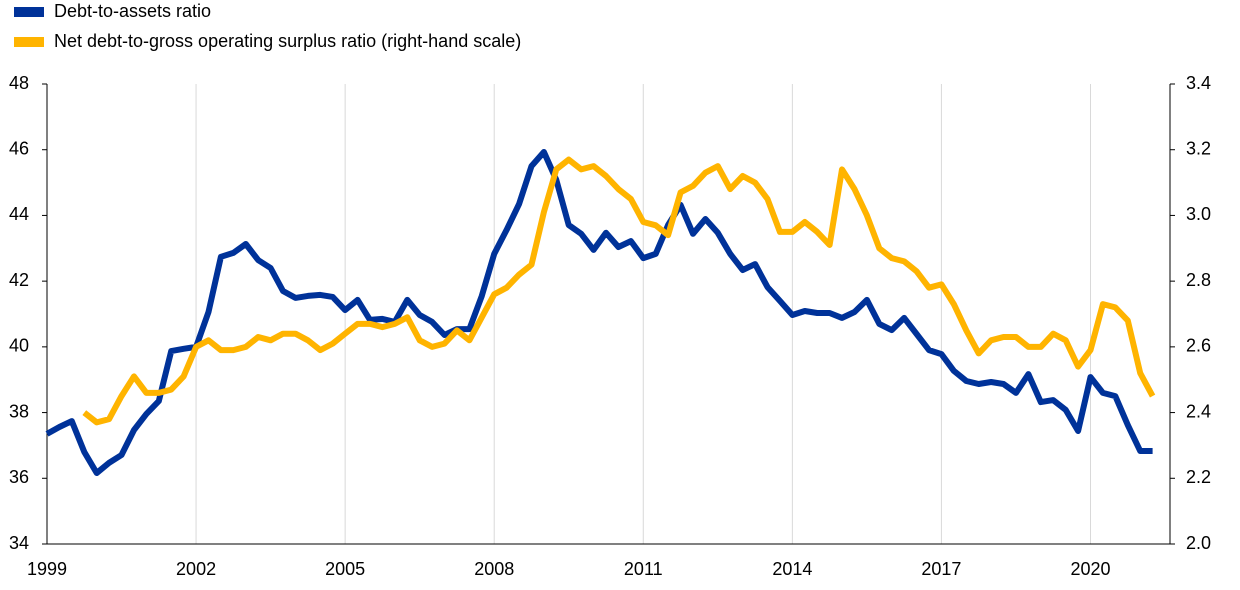  Describe the element at coordinates (47, 569) in the screenshot. I see `x-tick-label: 1999` at that location.